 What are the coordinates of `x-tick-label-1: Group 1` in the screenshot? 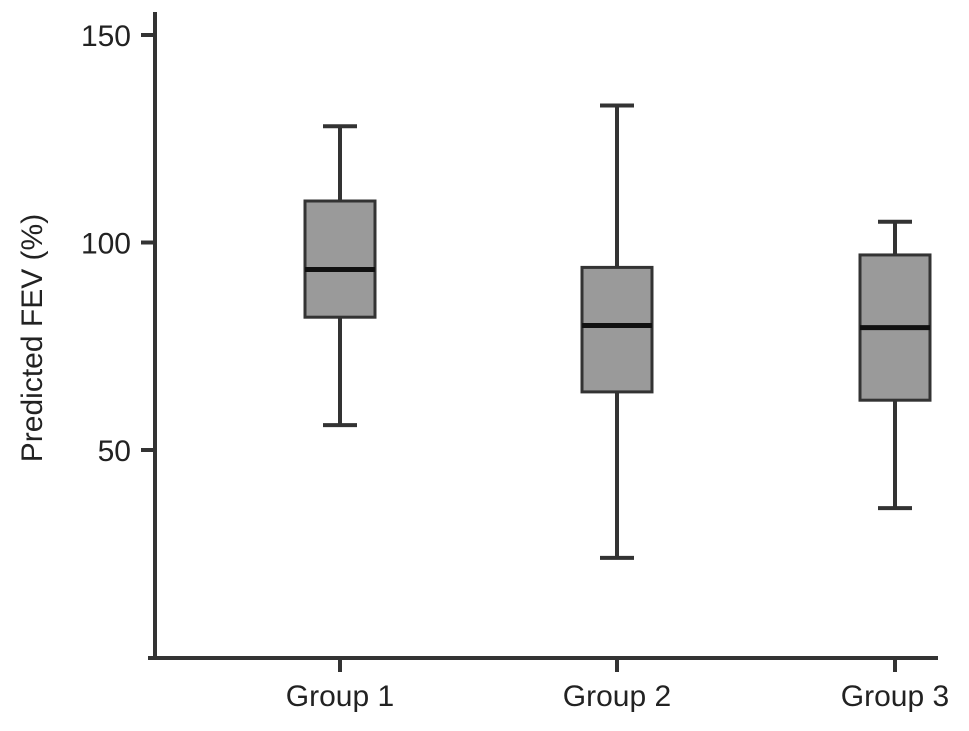 It's located at (340, 696).